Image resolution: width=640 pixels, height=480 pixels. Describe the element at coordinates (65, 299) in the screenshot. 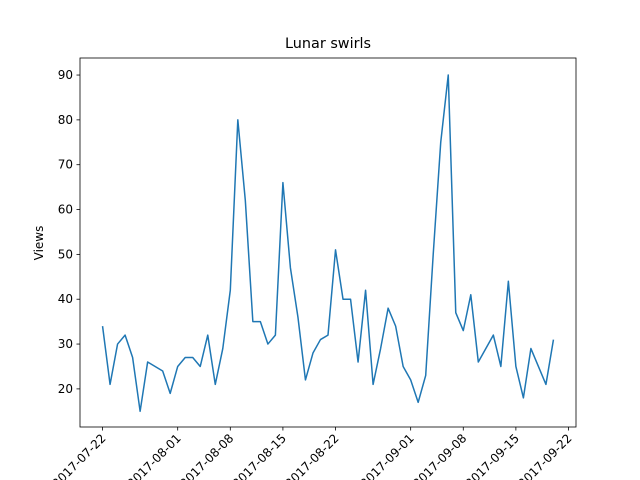

I see `y-tick-label: 40` at that location.